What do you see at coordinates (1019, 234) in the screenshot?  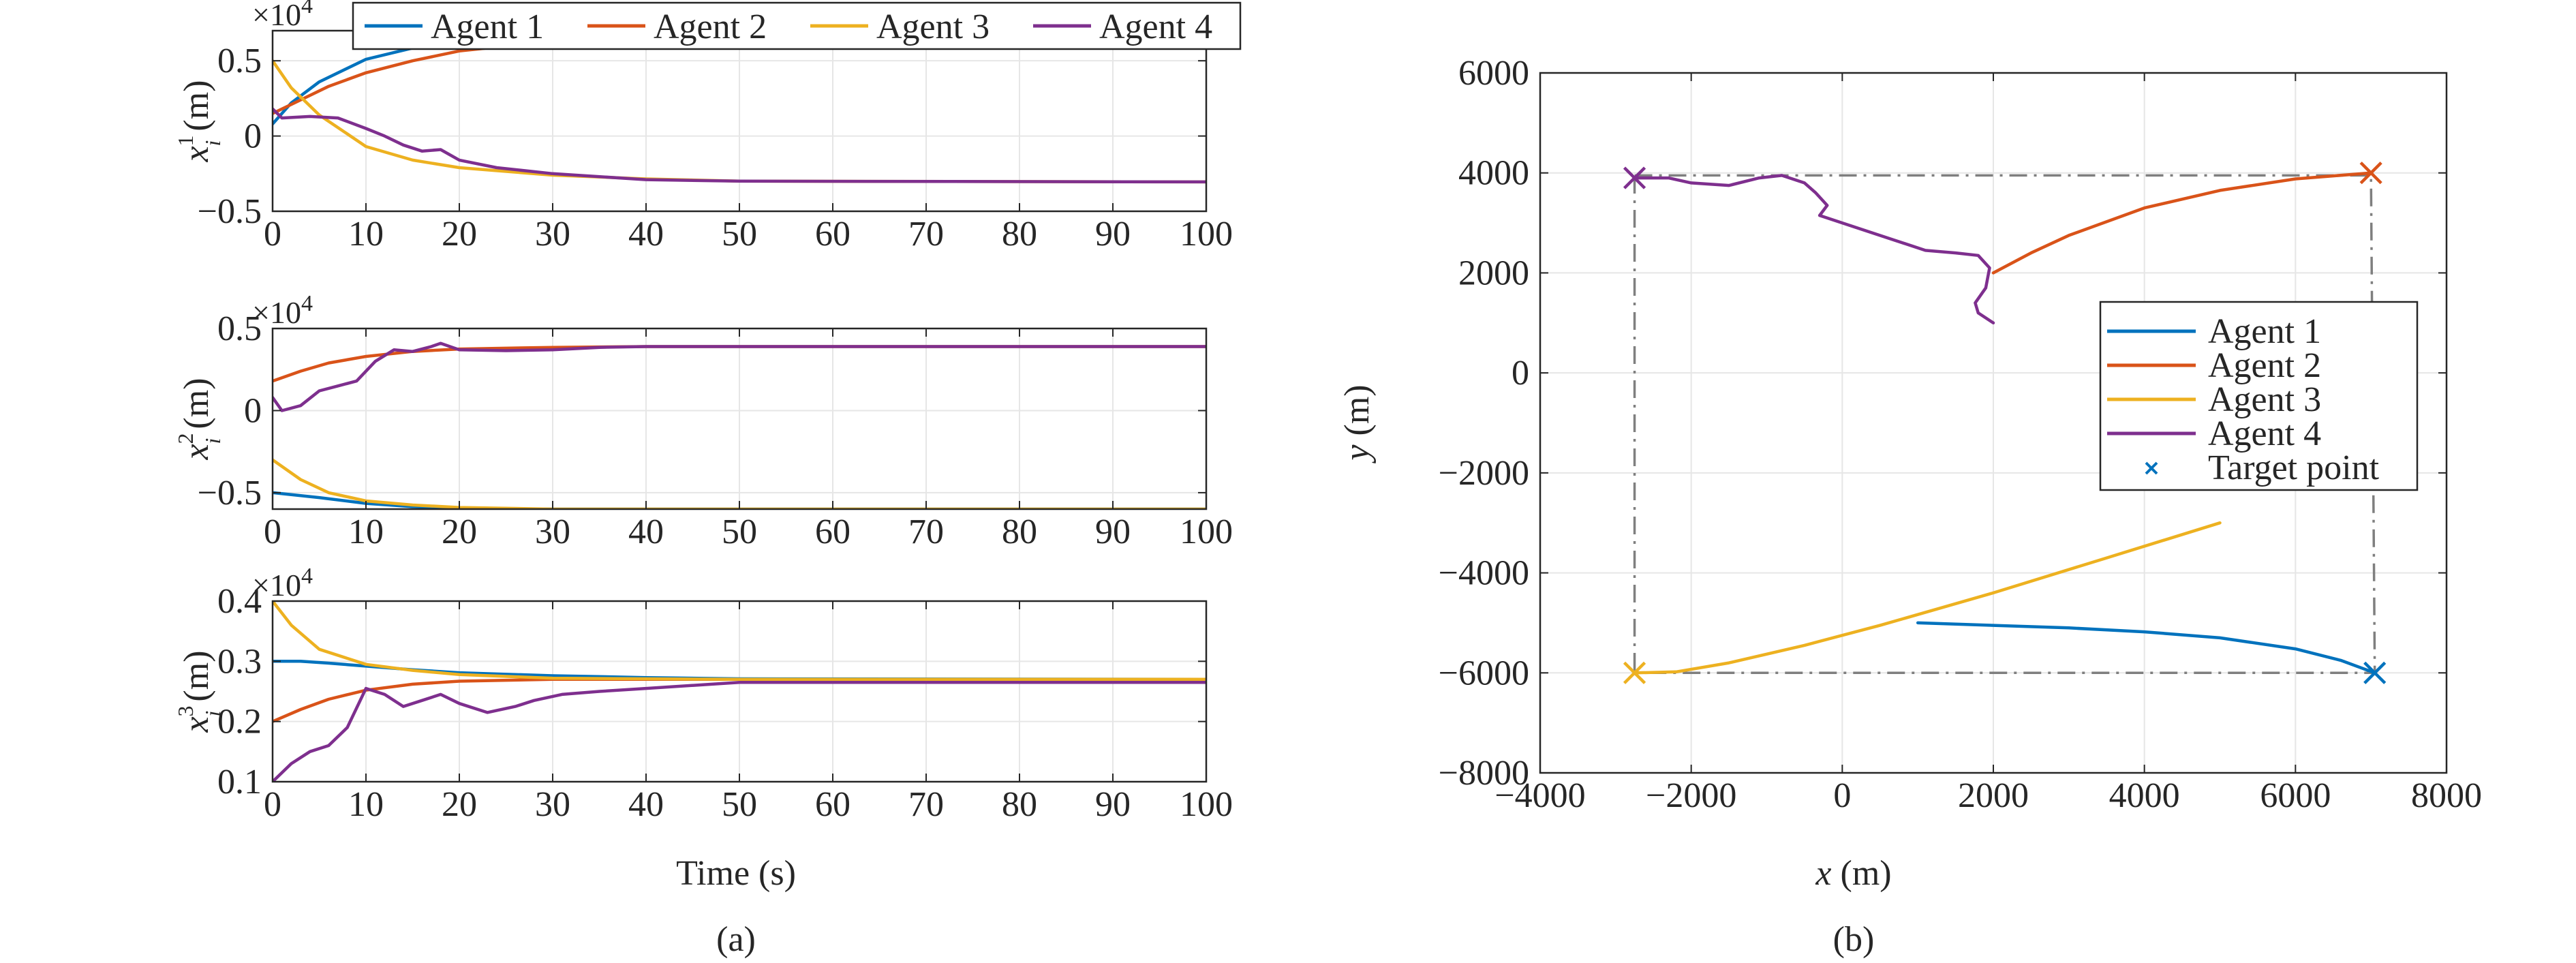 I see `a-top-xtick-label: 80` at bounding box center [1019, 234].